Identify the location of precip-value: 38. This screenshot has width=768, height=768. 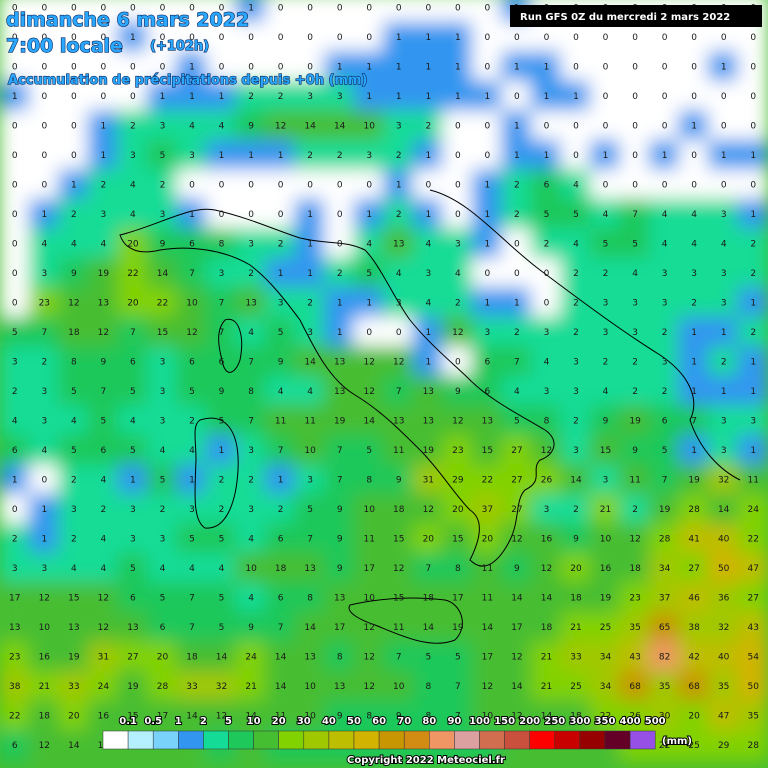
(694, 628).